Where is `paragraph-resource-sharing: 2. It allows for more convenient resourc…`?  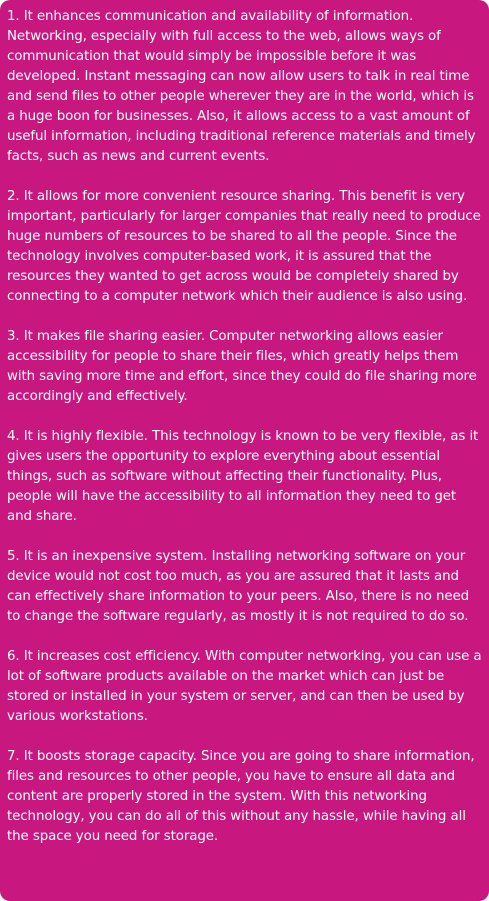 paragraph-resource-sharing: 2. It allows for more convenient resourc… is located at coordinates (244, 246).